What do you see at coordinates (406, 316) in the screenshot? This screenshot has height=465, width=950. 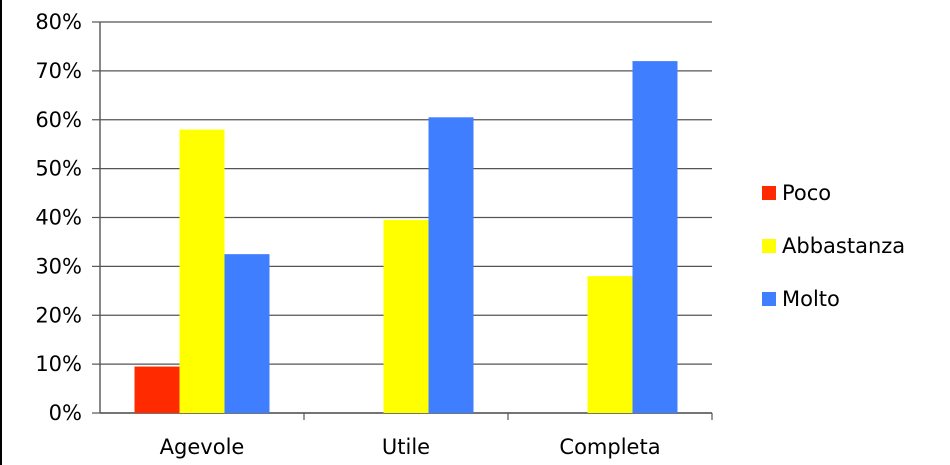 I see `bar-abbastanza-utile` at bounding box center [406, 316].